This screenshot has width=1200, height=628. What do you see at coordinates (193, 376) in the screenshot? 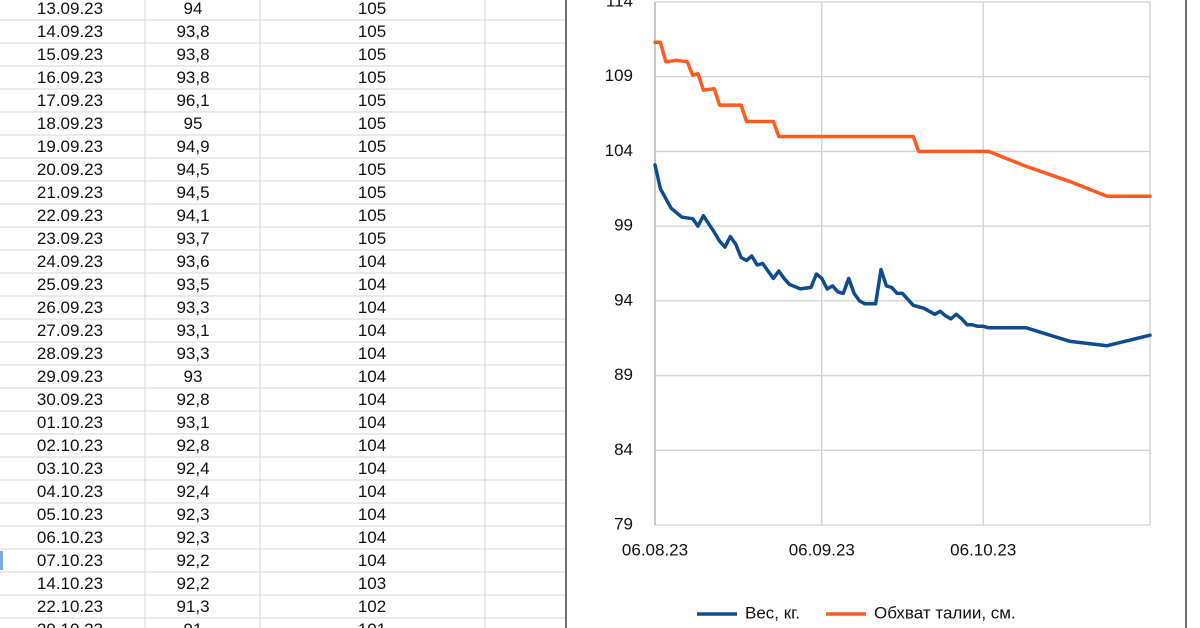
I see `cell-text: 93` at bounding box center [193, 376].